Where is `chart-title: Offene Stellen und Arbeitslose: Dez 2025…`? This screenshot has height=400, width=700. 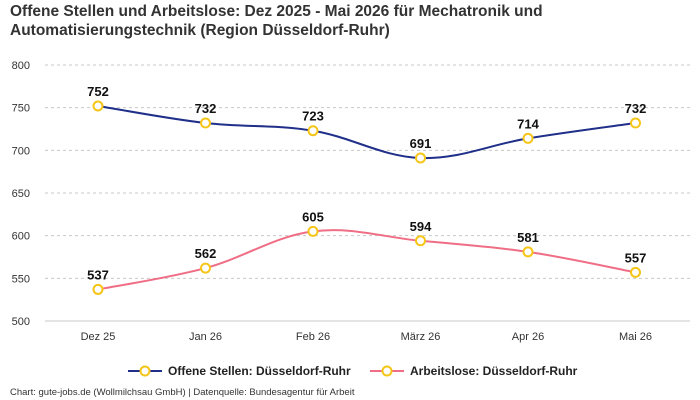
chart-title: Offene Stellen und Arbeitslose: Dez 2025… is located at coordinates (276, 21).